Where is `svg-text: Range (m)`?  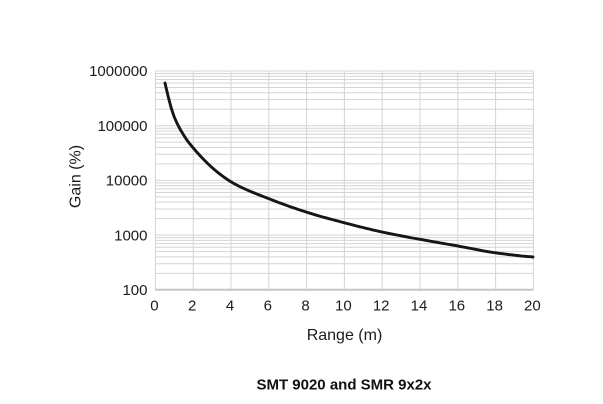 svg-text: Range (m) is located at coordinates (345, 335).